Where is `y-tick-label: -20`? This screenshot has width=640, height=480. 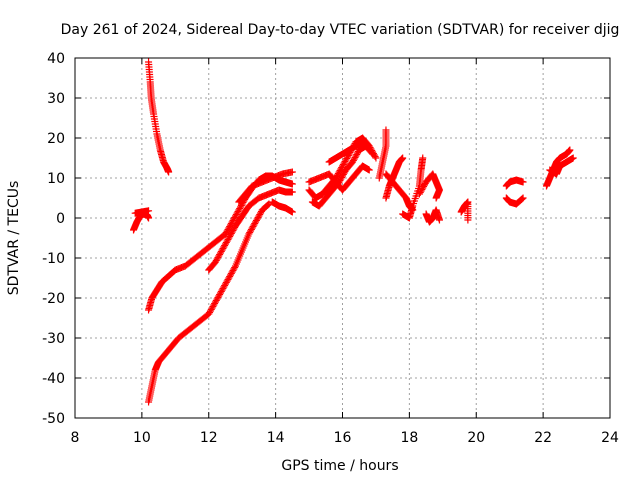 y-tick-label: -20 is located at coordinates (53, 299).